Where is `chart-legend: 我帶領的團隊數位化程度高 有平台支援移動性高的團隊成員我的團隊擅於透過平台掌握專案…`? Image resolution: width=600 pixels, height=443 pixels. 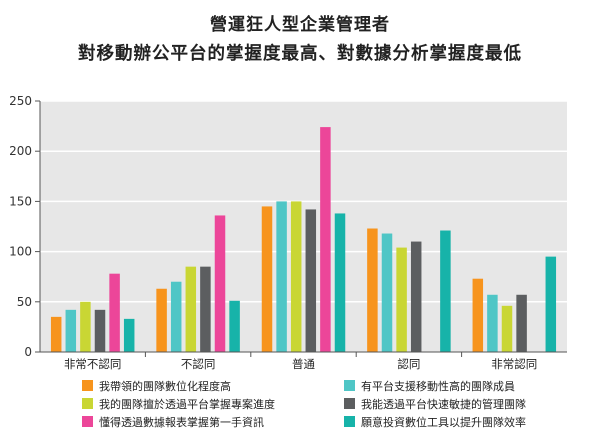 chart-legend: 我帶領的團隊數位化程度高 有平台支援移動性高的團隊成員我的團隊擅於透過平台掌握專案… is located at coordinates (332, 404).